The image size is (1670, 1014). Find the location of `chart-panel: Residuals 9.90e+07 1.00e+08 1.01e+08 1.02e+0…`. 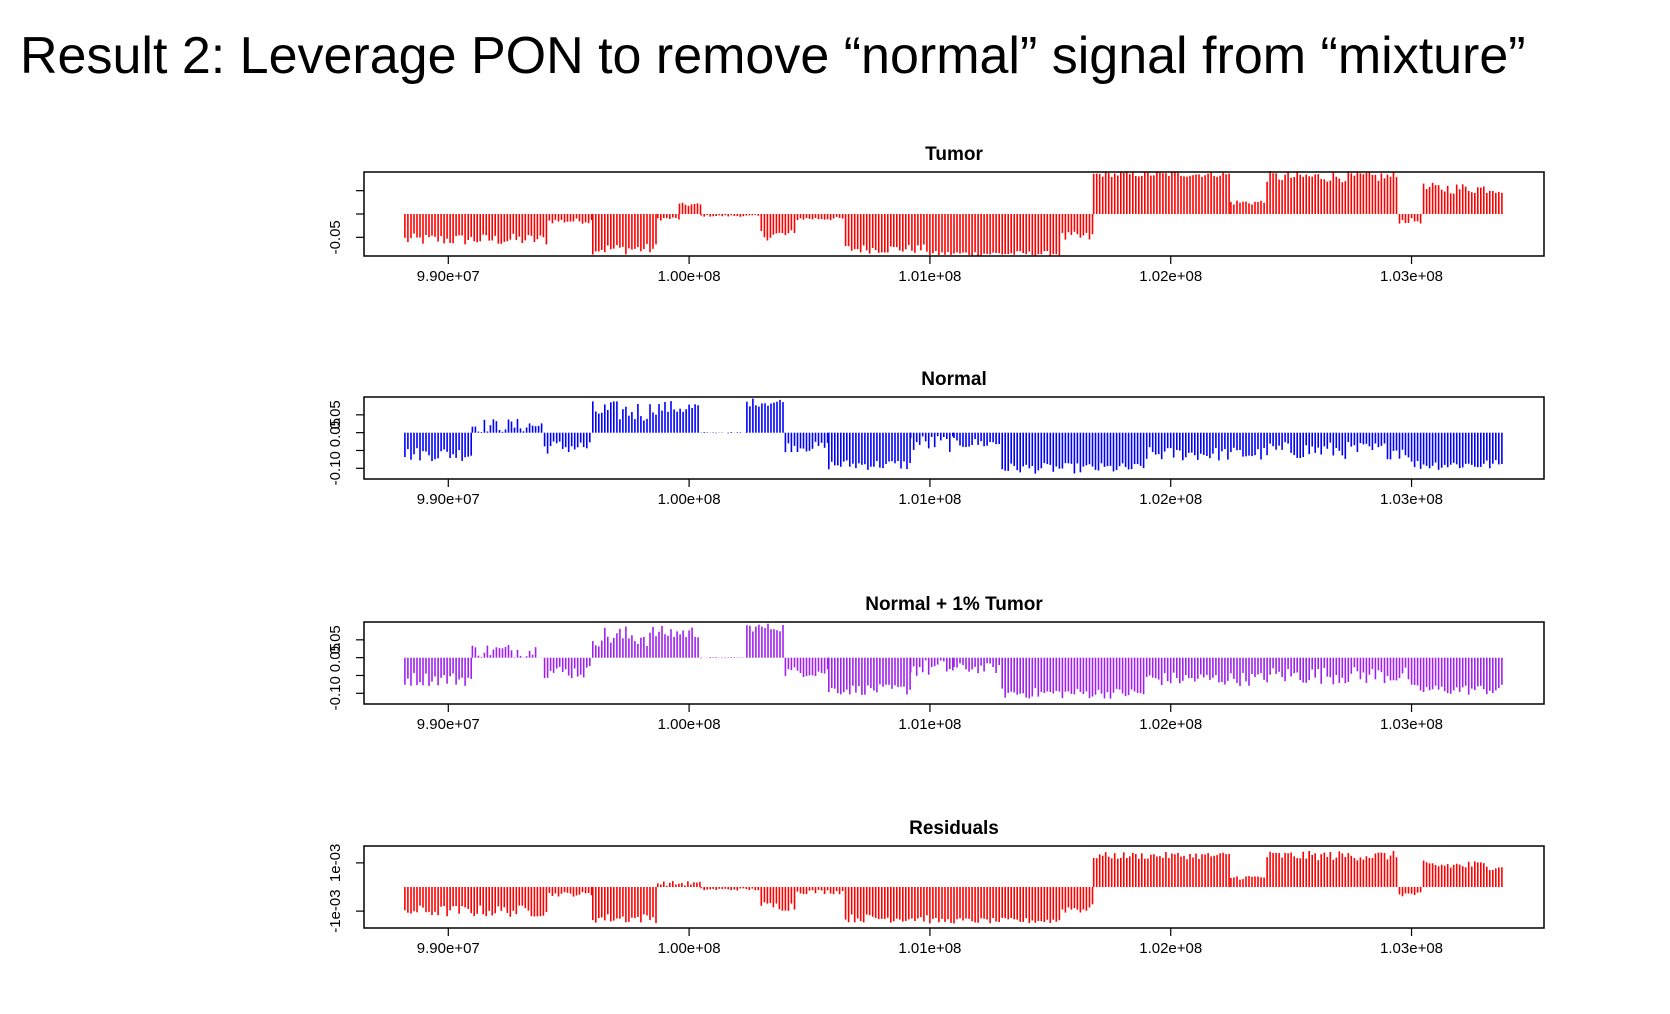

chart-panel: Residuals 9.90e+07 1.00e+08 1.01e+08 1.02e+0… is located at coordinates (936, 887).